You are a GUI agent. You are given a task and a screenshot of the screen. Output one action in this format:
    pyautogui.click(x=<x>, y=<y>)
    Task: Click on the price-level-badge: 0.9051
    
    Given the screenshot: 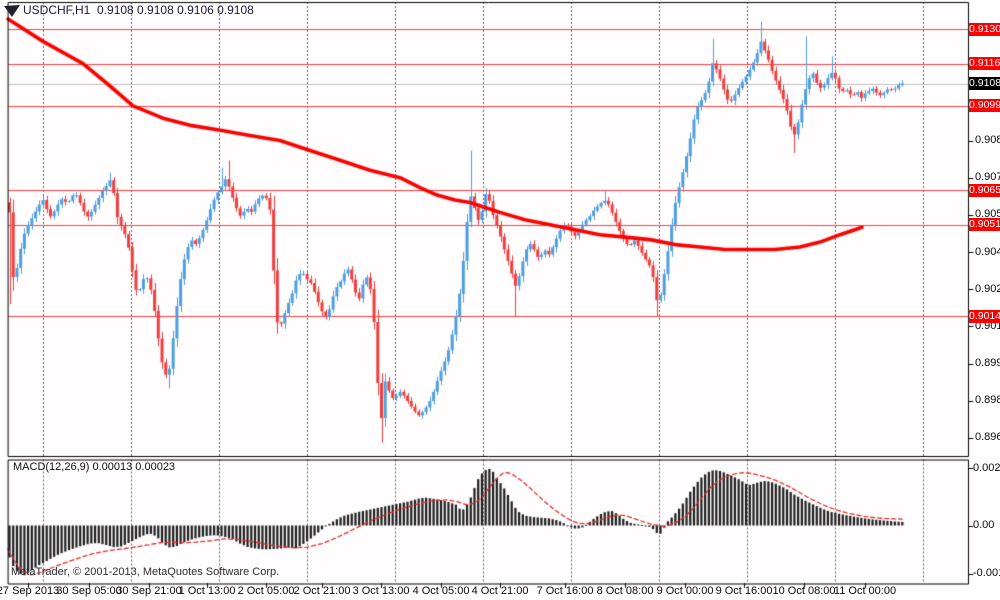 What is the action you would take?
    pyautogui.click(x=984, y=225)
    